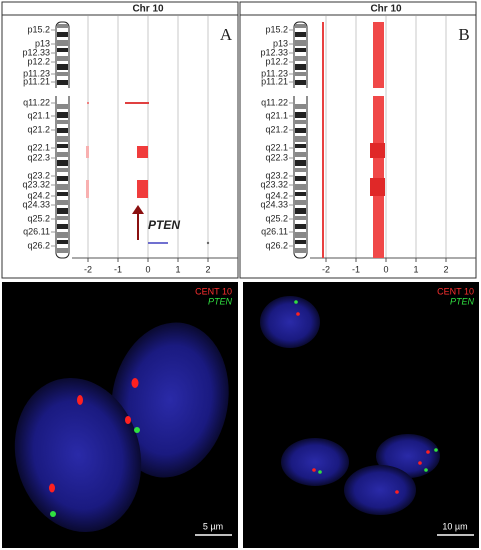 This screenshot has width=481, height=550. I want to click on scale-bar-label: 5 µm, so click(213, 526).